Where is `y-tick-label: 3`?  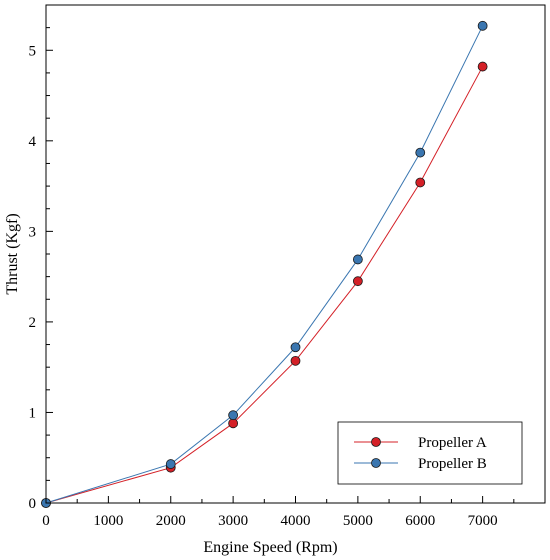 y-tick-label: 3 is located at coordinates (33, 232).